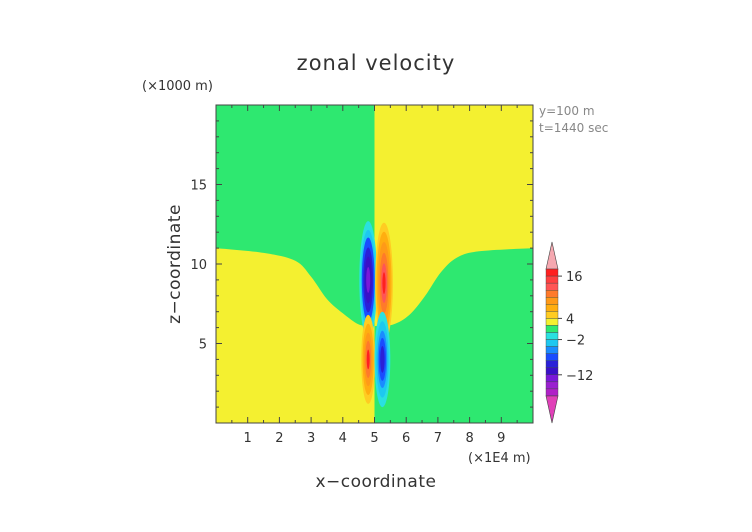 Image resolution: width=752 pixels, height=532 pixels. Describe the element at coordinates (295, 335) in the screenshot. I see `region-lower-left` at that location.